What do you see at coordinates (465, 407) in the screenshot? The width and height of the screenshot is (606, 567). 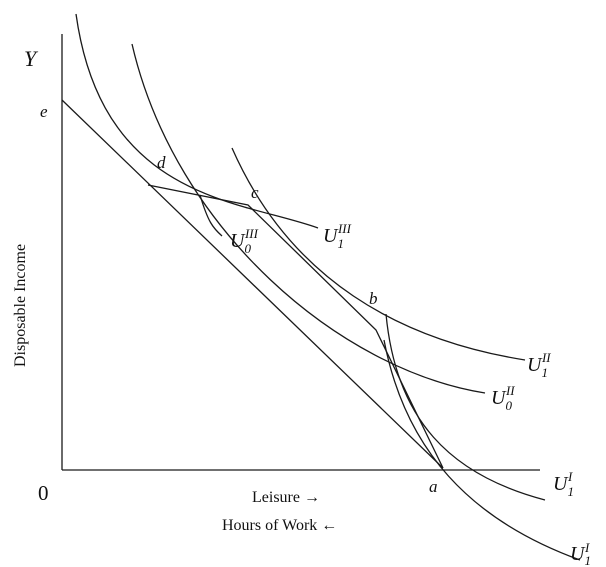 I see `indifference-curve-u1-i` at bounding box center [465, 407].